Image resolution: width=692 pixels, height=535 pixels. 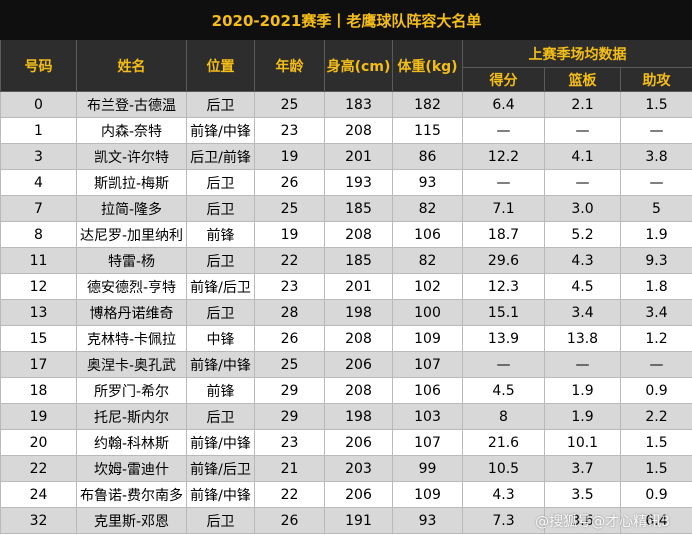 What do you see at coordinates (131, 286) in the screenshot?
I see `cell-name: 德安德烈-亨特` at bounding box center [131, 286].